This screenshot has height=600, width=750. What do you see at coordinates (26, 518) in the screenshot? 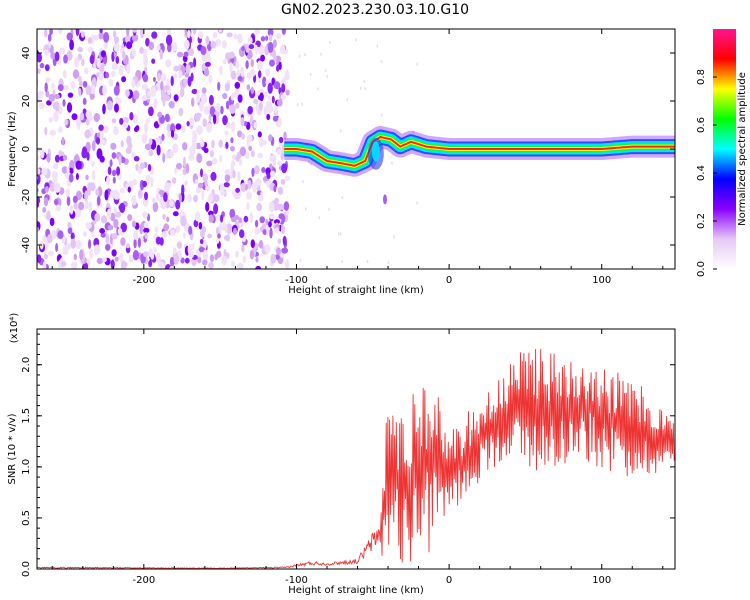
I see `y-tick-label: 0.5` at bounding box center [26, 518].